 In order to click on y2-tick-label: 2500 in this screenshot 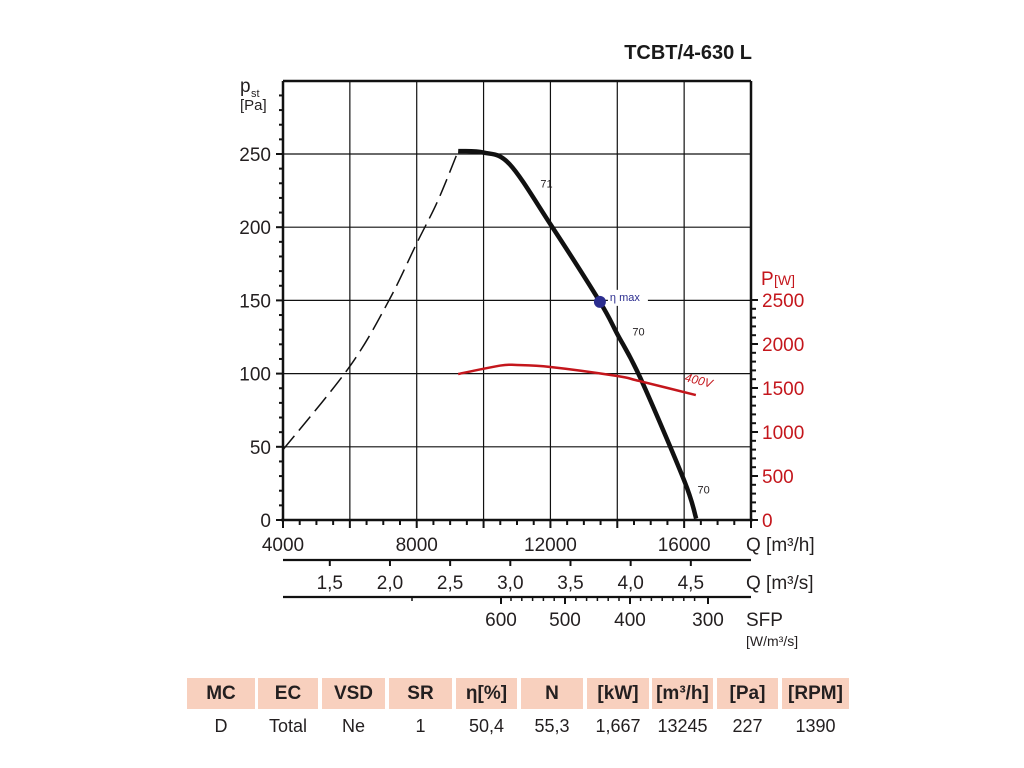, I will do `click(783, 301)`.